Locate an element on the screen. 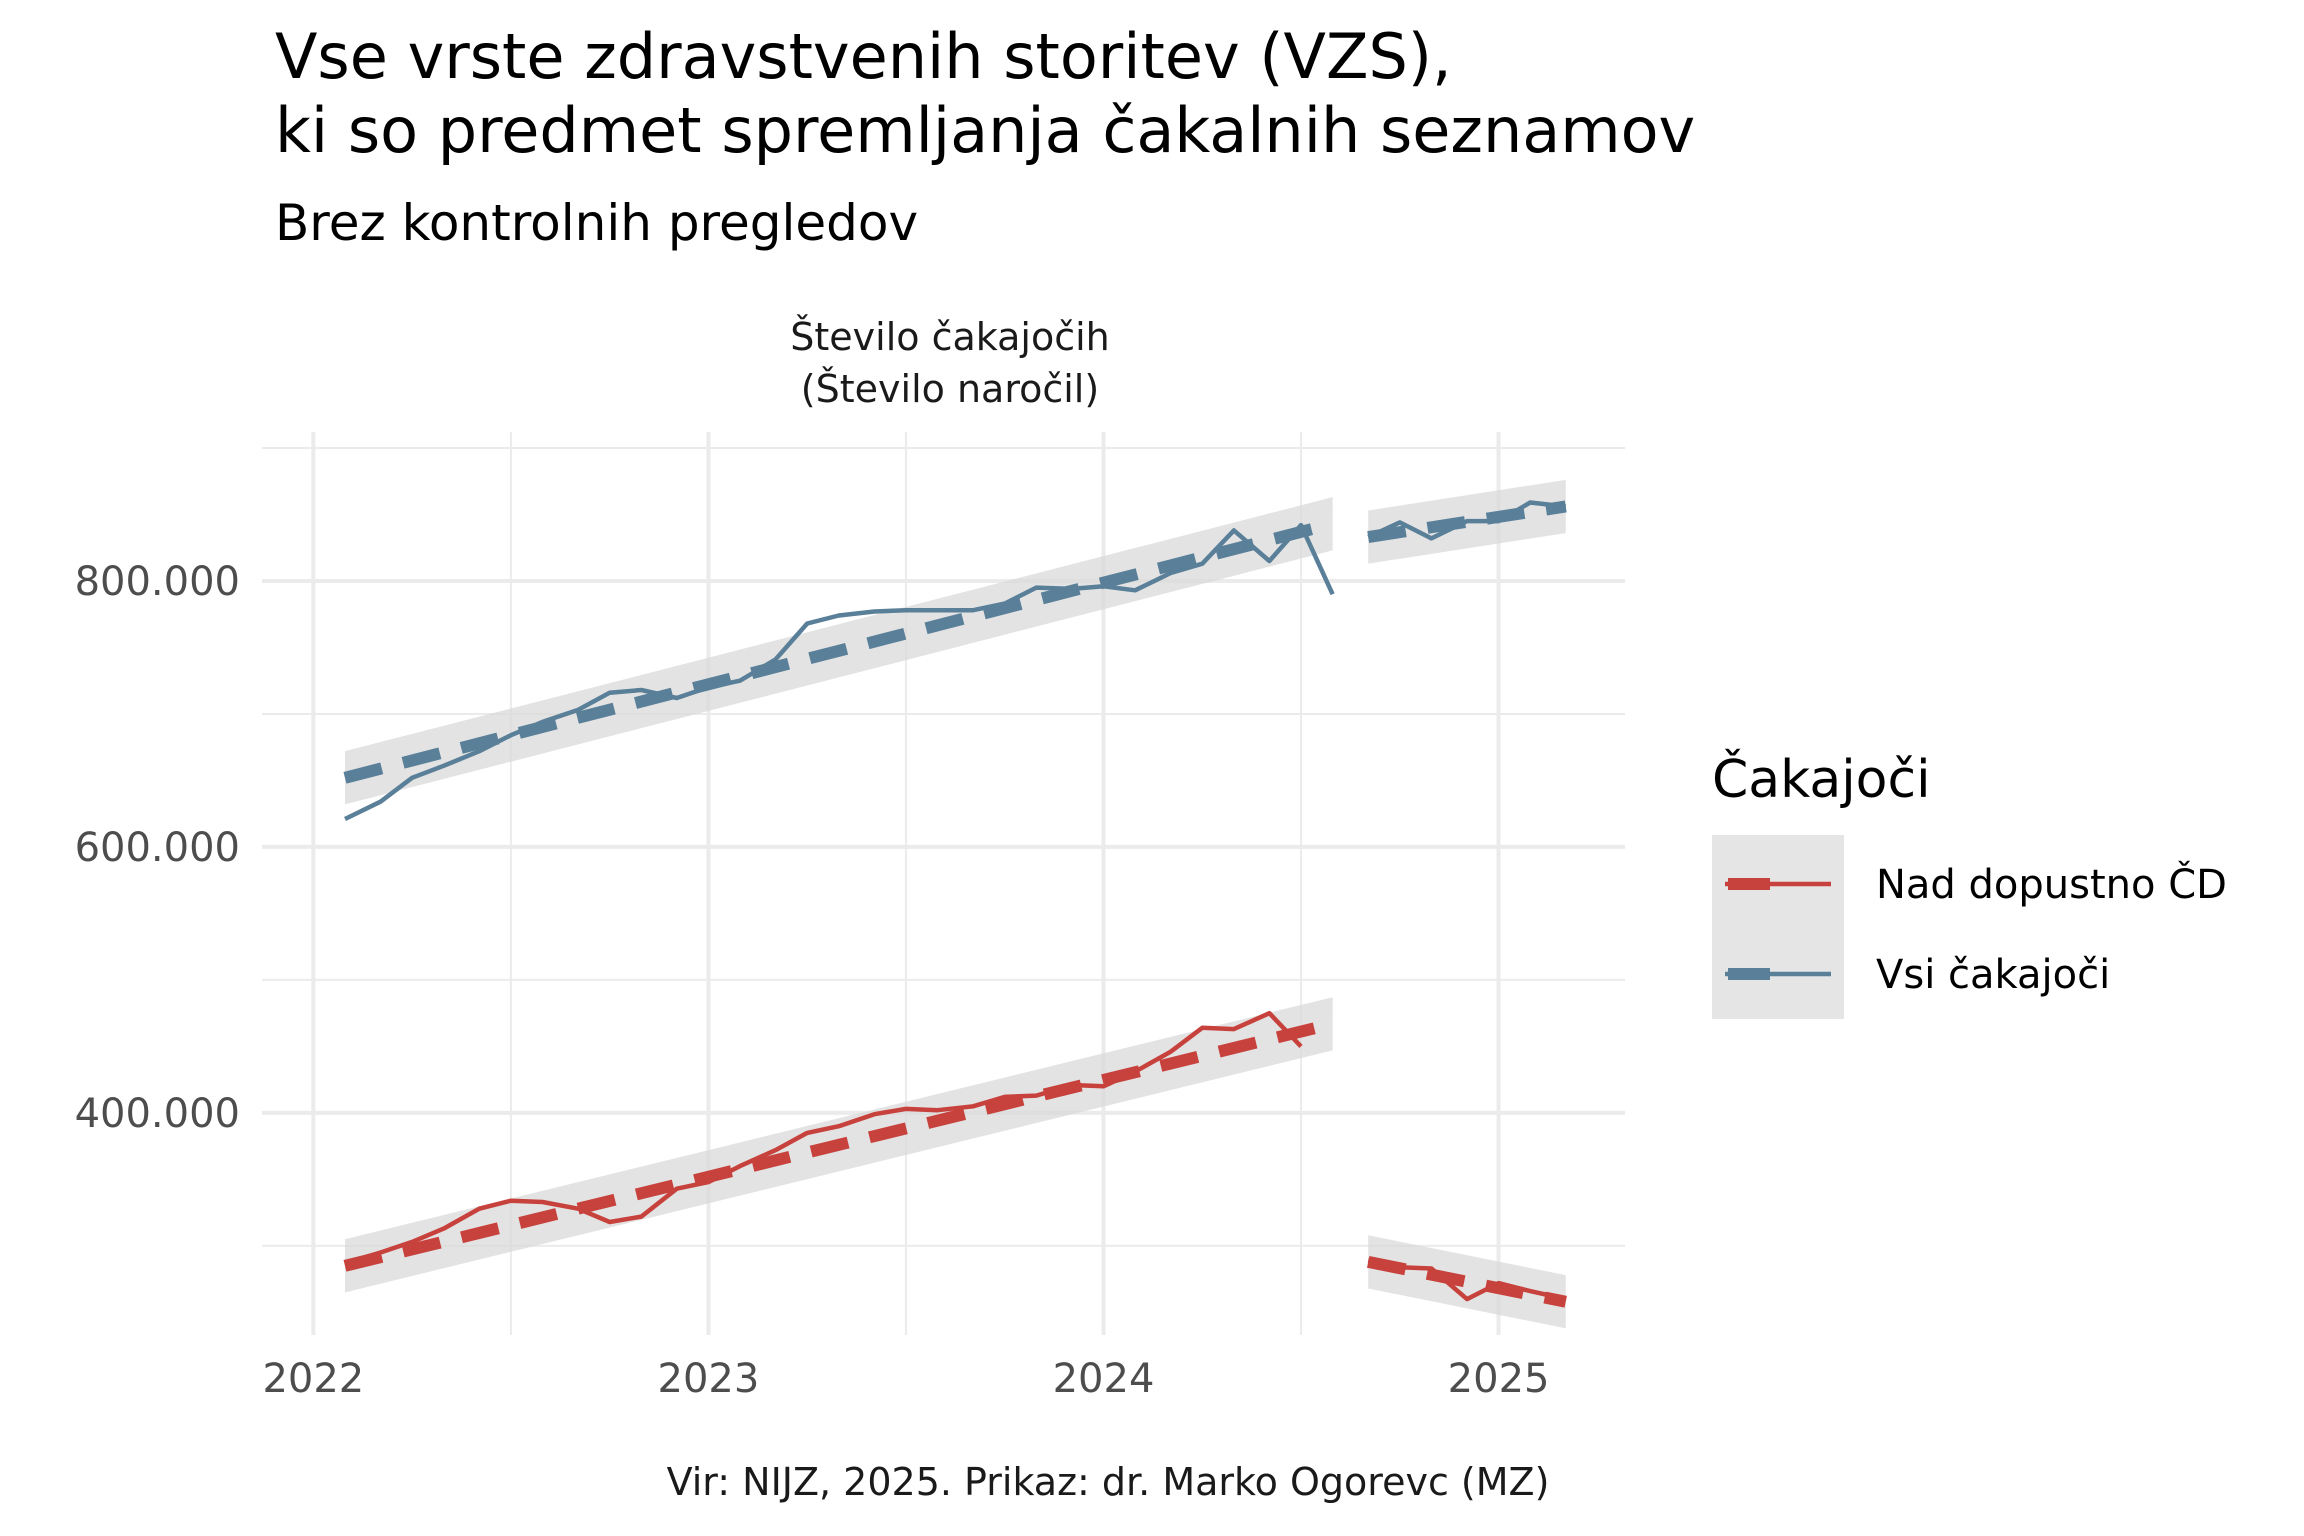 This screenshot has height=1536, width=2304. x-tick-label: 2025 is located at coordinates (1499, 1379).